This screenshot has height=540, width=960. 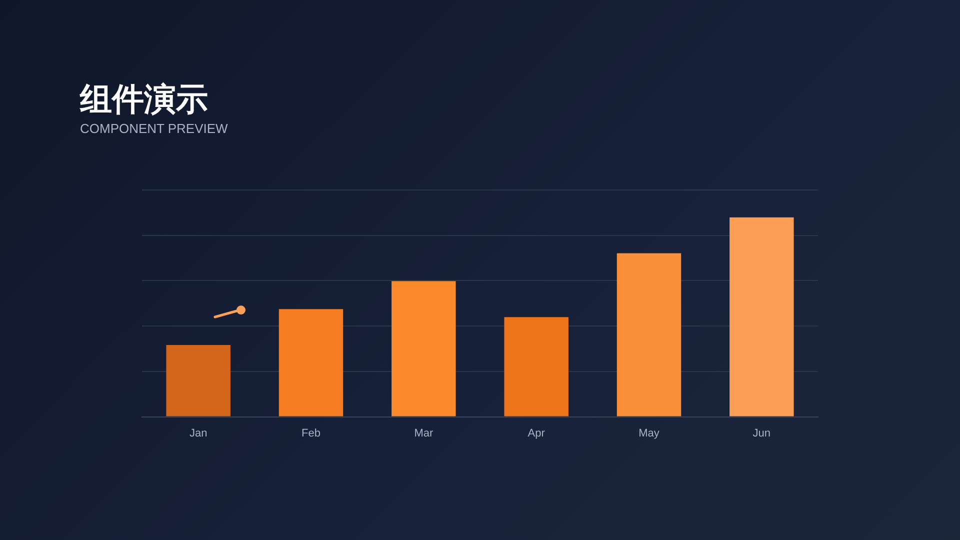 I want to click on x-tick-label: Apr, so click(x=537, y=433).